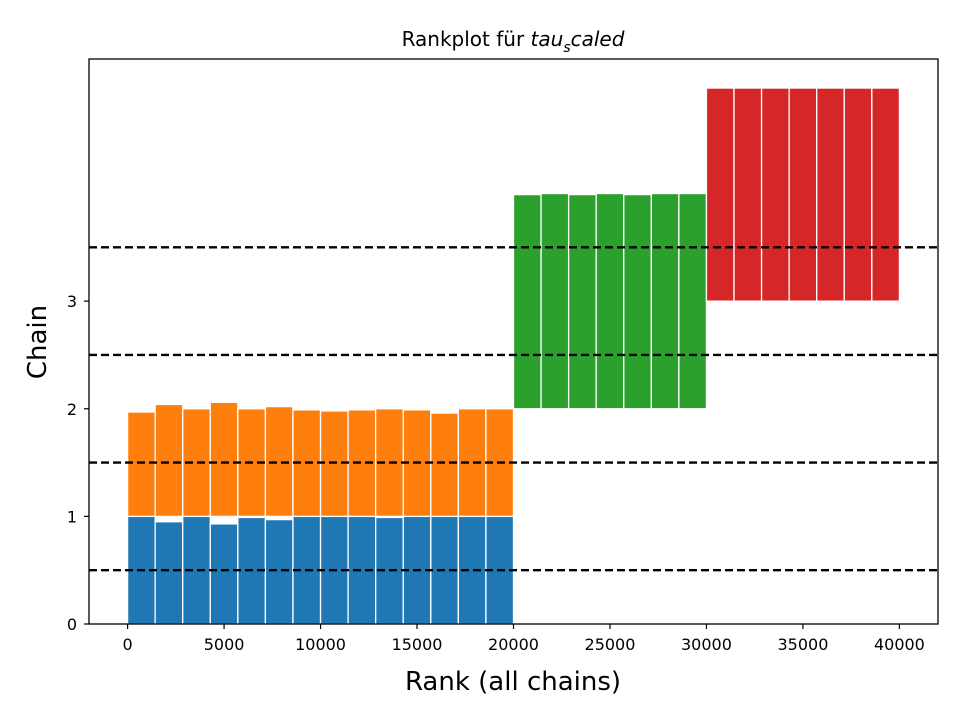  What do you see at coordinates (127, 644) in the screenshot?
I see `x-tick-label: 0` at bounding box center [127, 644].